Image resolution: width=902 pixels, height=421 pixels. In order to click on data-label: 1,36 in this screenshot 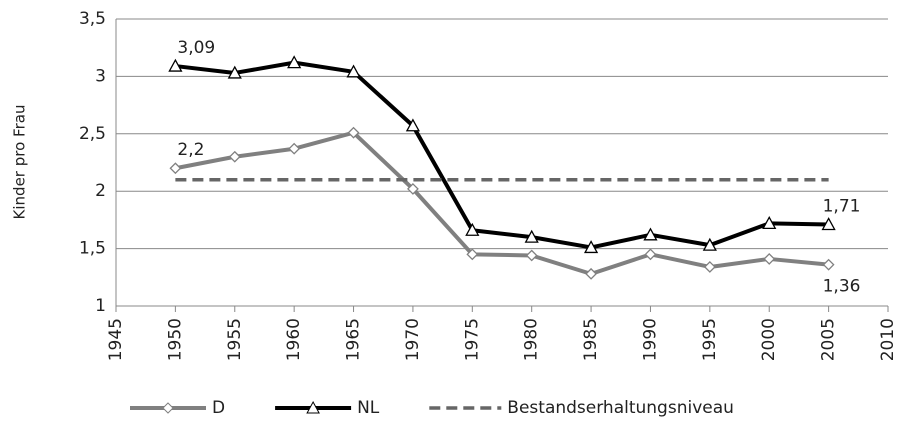, I will do `click(842, 287)`.